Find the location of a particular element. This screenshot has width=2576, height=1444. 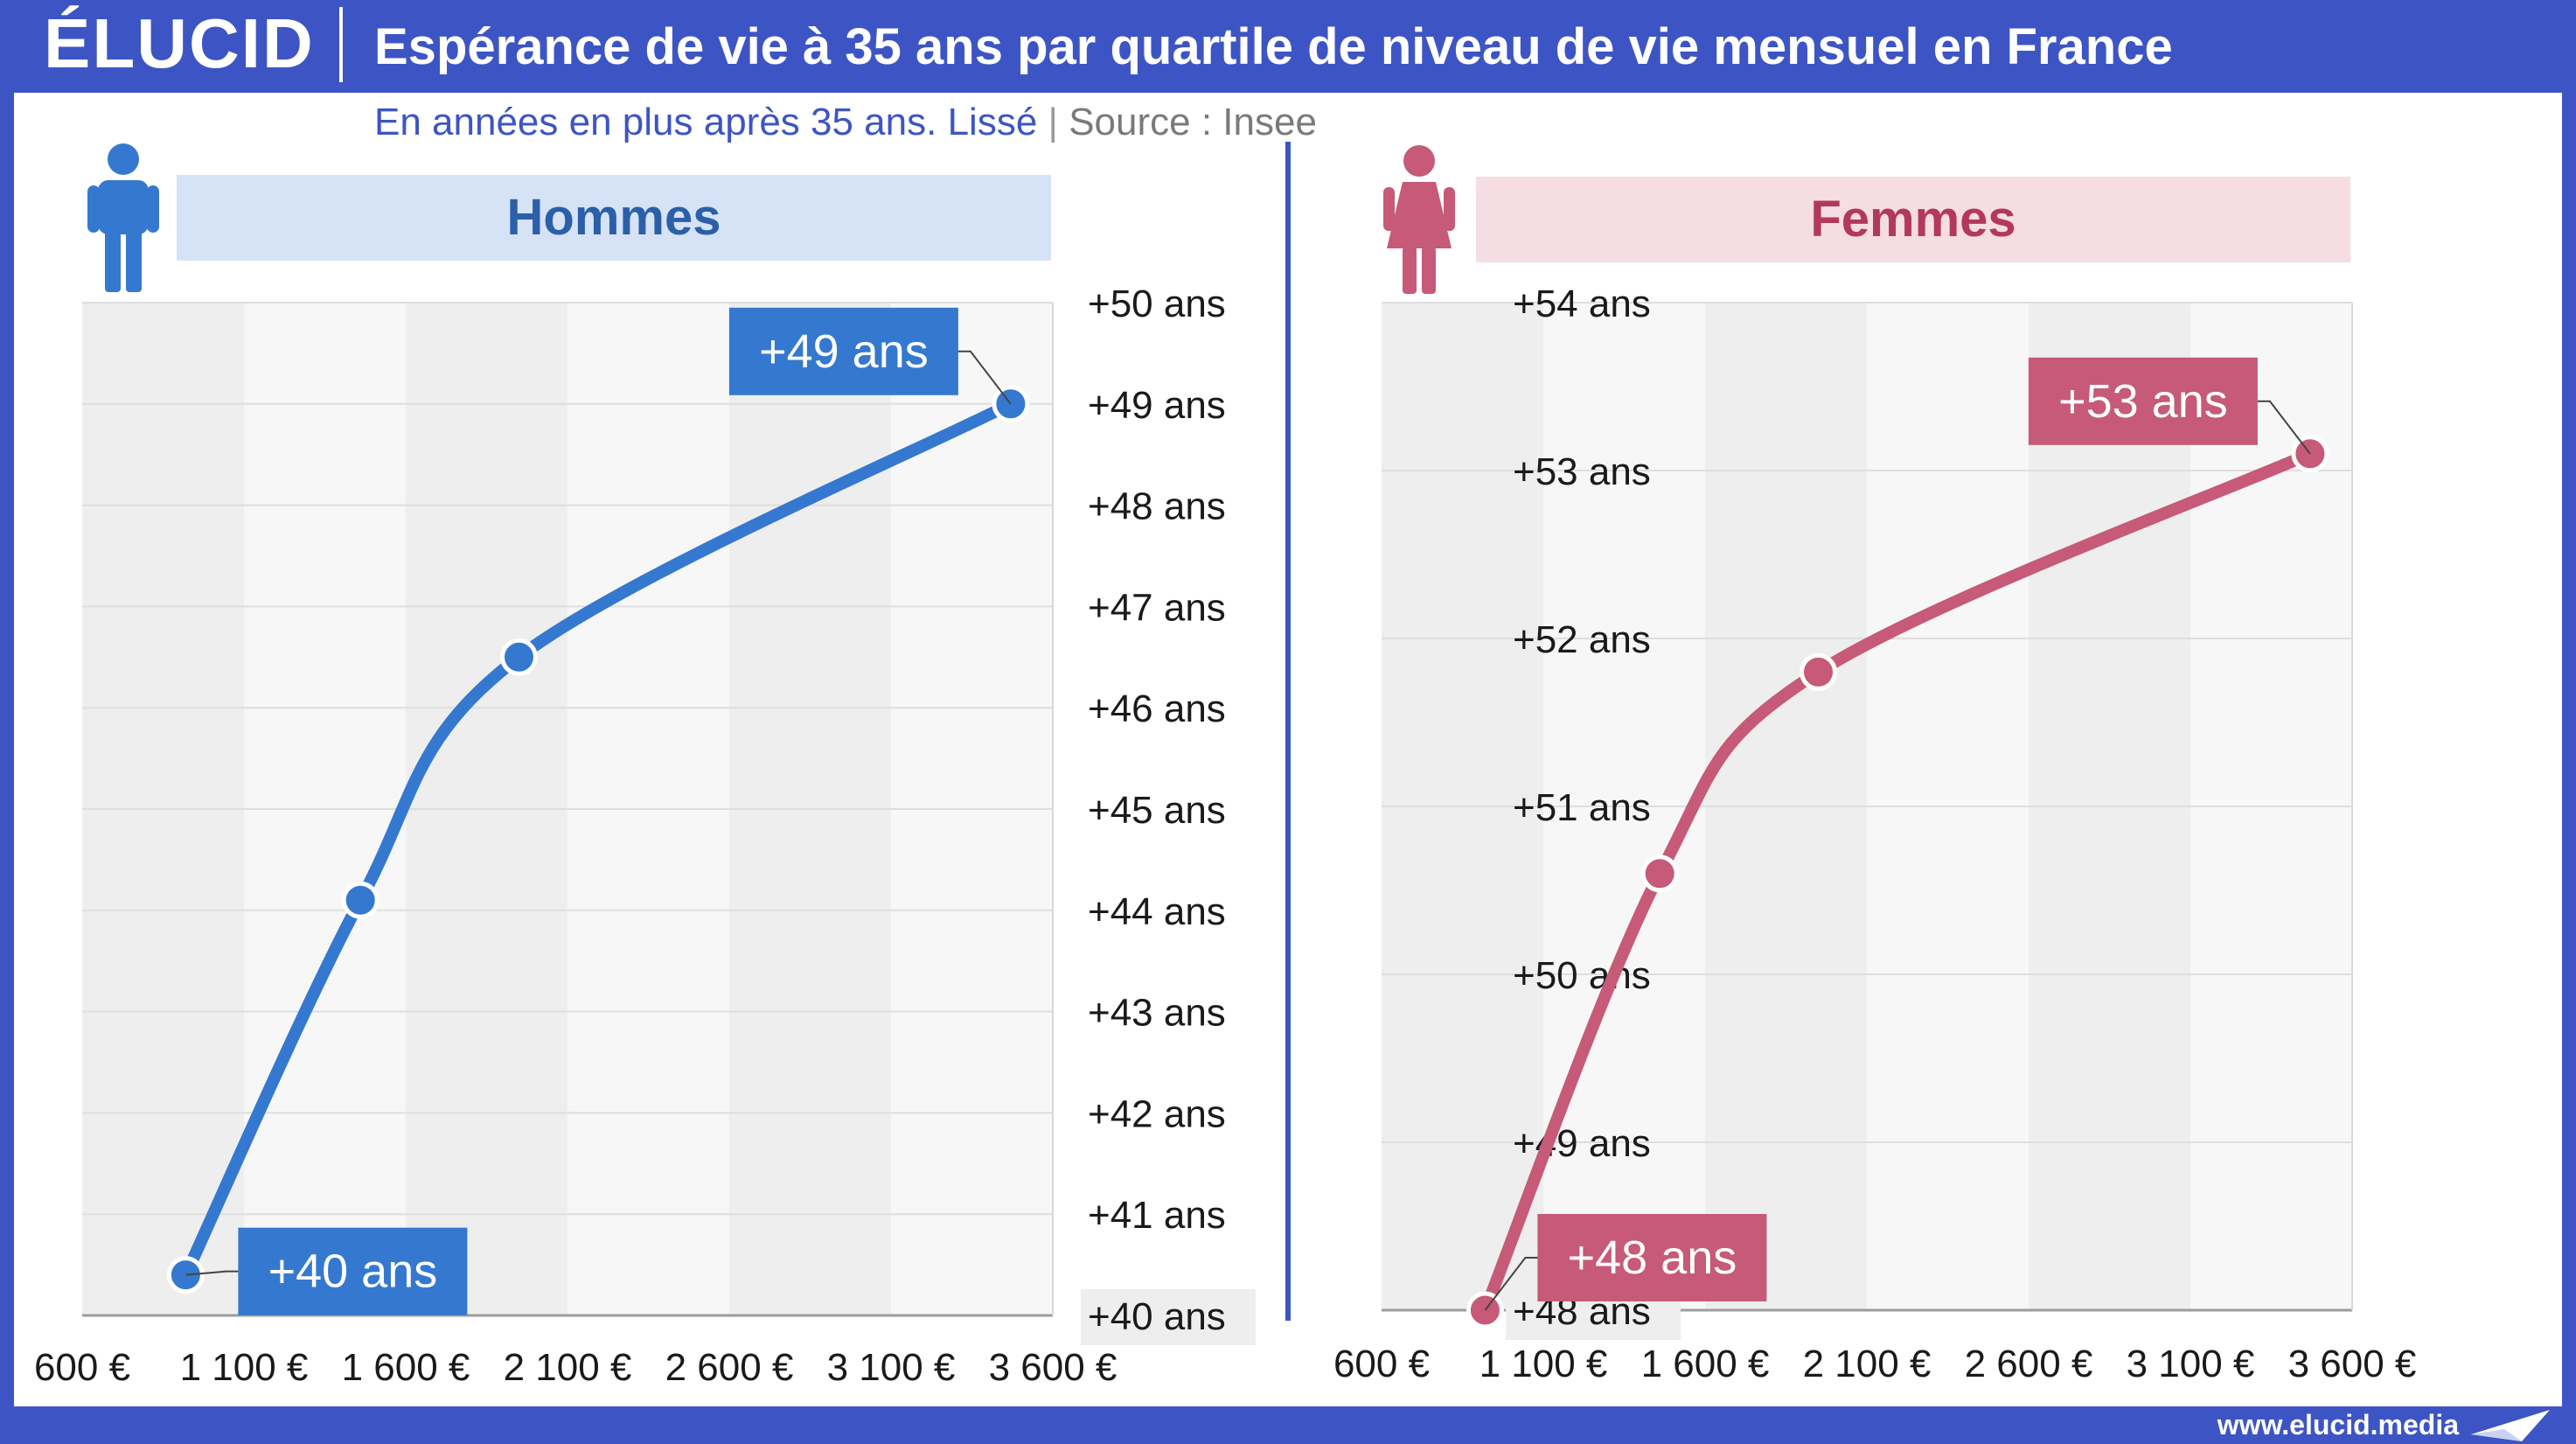

value-label: +49 ans is located at coordinates (844, 351).